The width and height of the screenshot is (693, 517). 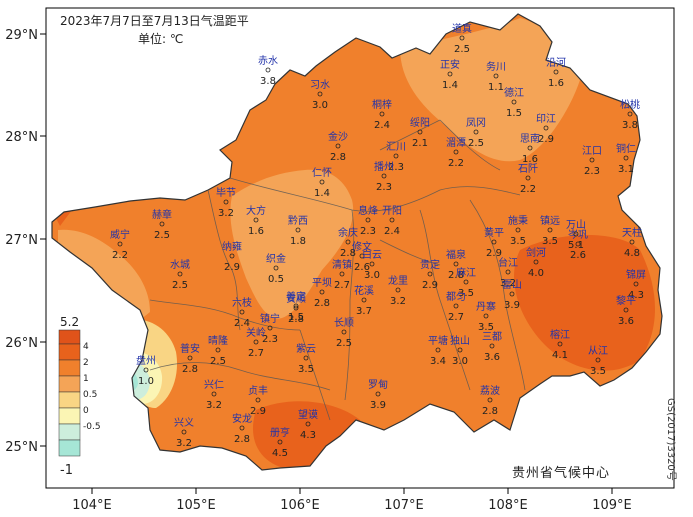 I want to click on station-60: 盘州 1.0, so click(x=146, y=370).